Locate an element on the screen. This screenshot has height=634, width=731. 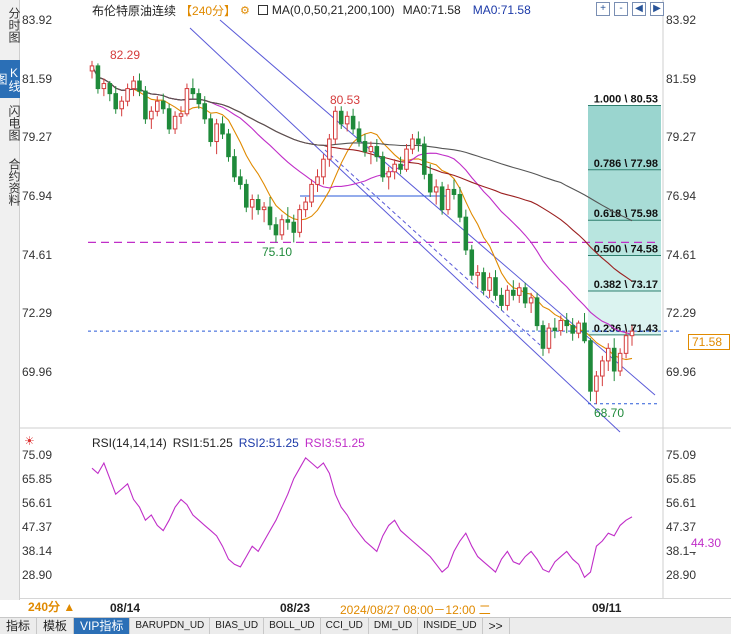
price-axis-label-right: 79.27 is located at coordinates (681, 137).